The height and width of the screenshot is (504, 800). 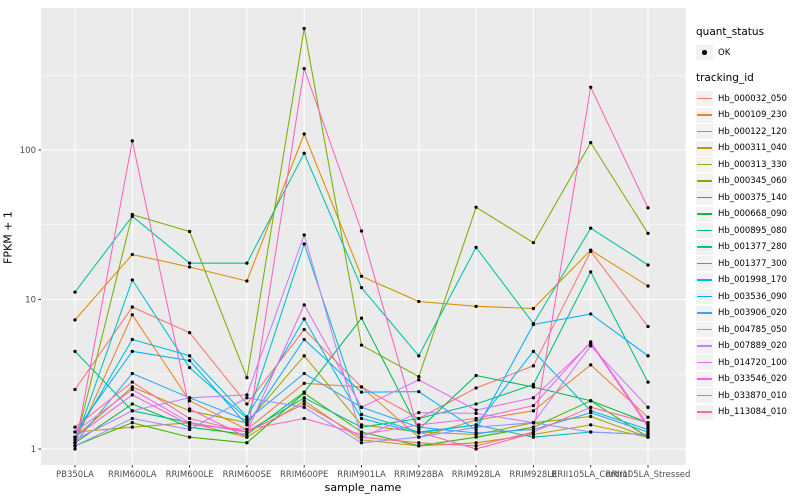 I want to click on y-tick-label: 100, so click(x=28, y=151).